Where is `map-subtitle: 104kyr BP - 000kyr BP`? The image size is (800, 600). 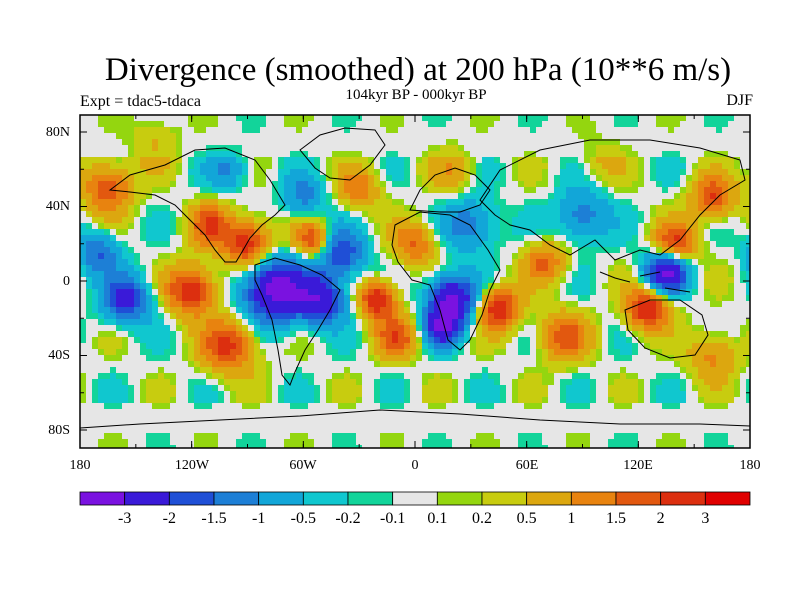
map-subtitle: 104kyr BP - 000kyr BP is located at coordinates (416, 95).